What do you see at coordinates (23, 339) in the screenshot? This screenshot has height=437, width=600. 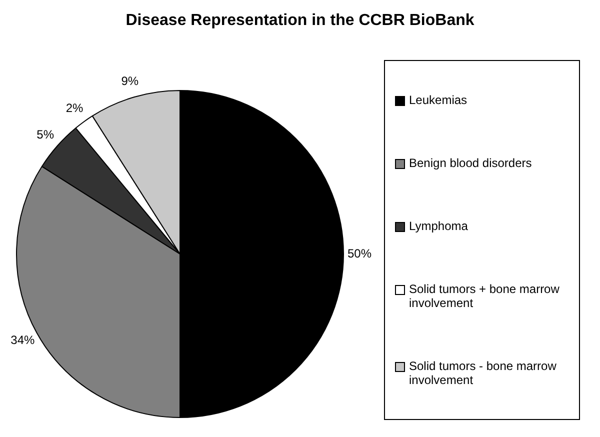 I see `data-label: 34%` at bounding box center [23, 339].